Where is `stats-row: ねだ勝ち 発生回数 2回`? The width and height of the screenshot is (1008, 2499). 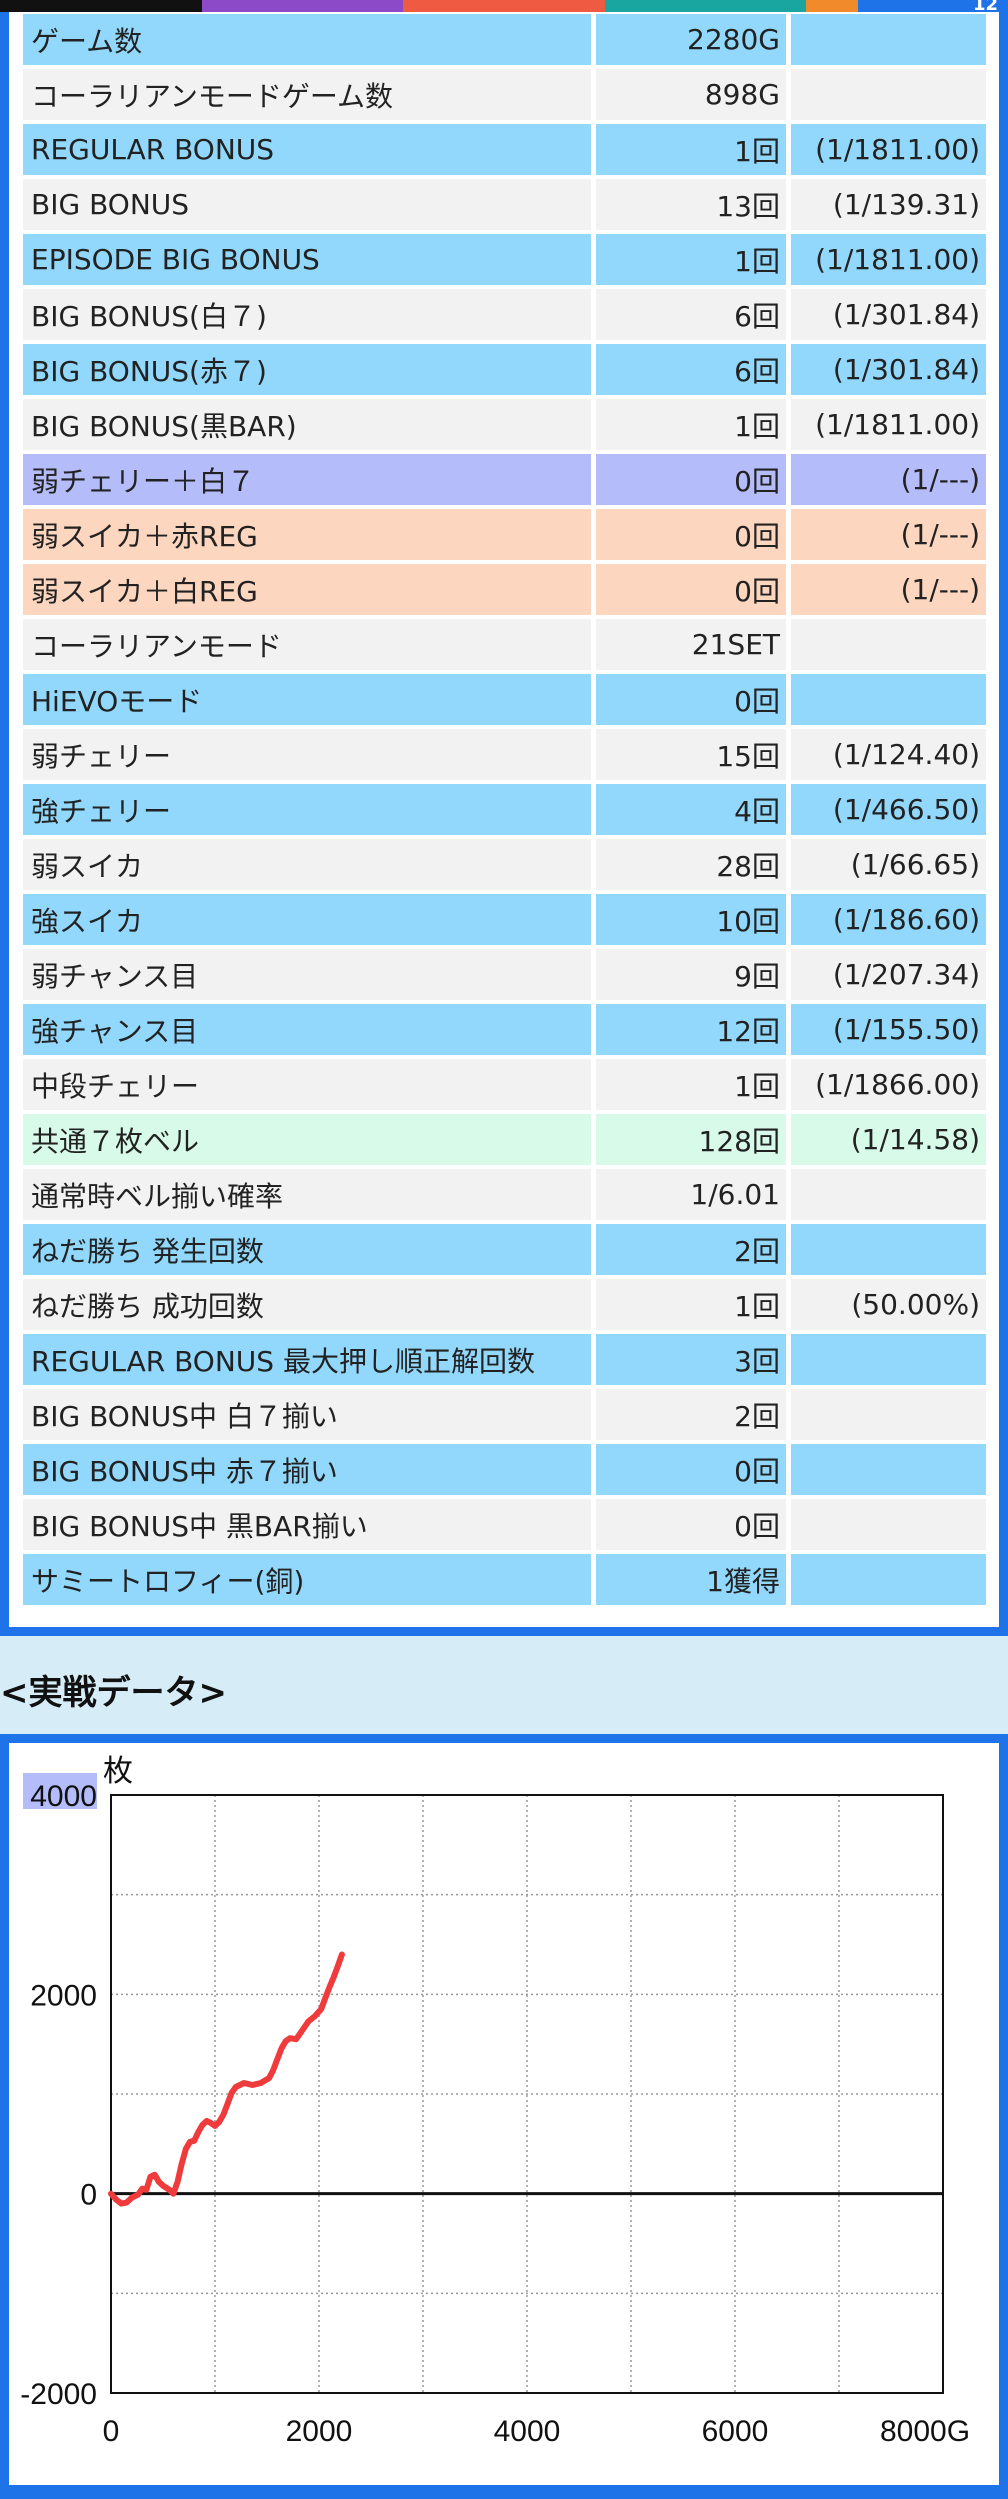
stats-row: ねだ勝ち 発生回数 2回 is located at coordinates (504, 1249).